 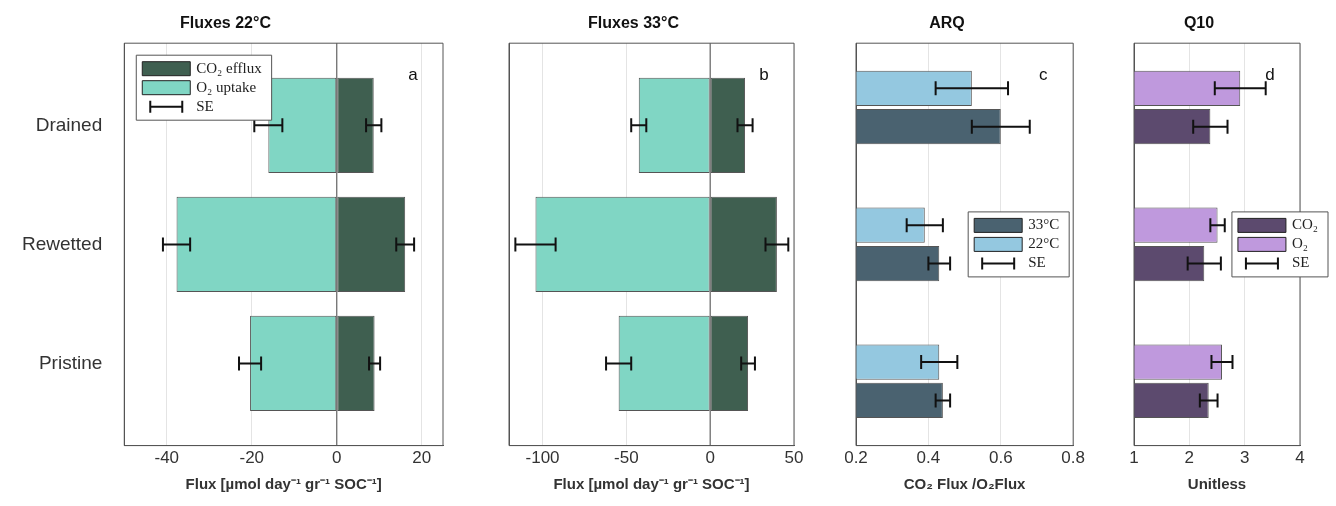 I want to click on y-tick-label: Rewetted, so click(x=62, y=243).